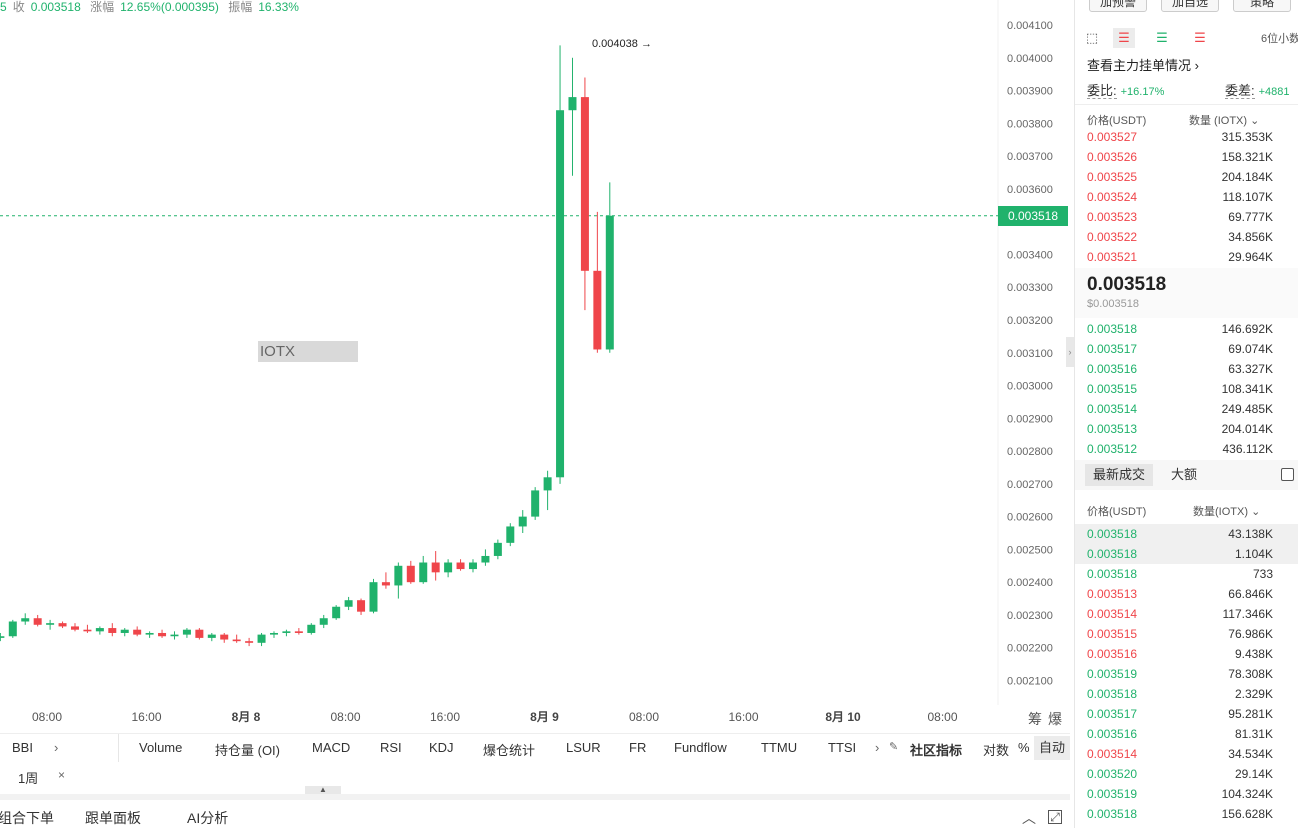 The width and height of the screenshot is (1298, 828). What do you see at coordinates (1186, 654) in the screenshot?
I see `trade-row: 0.003516 9.438K` at bounding box center [1186, 654].